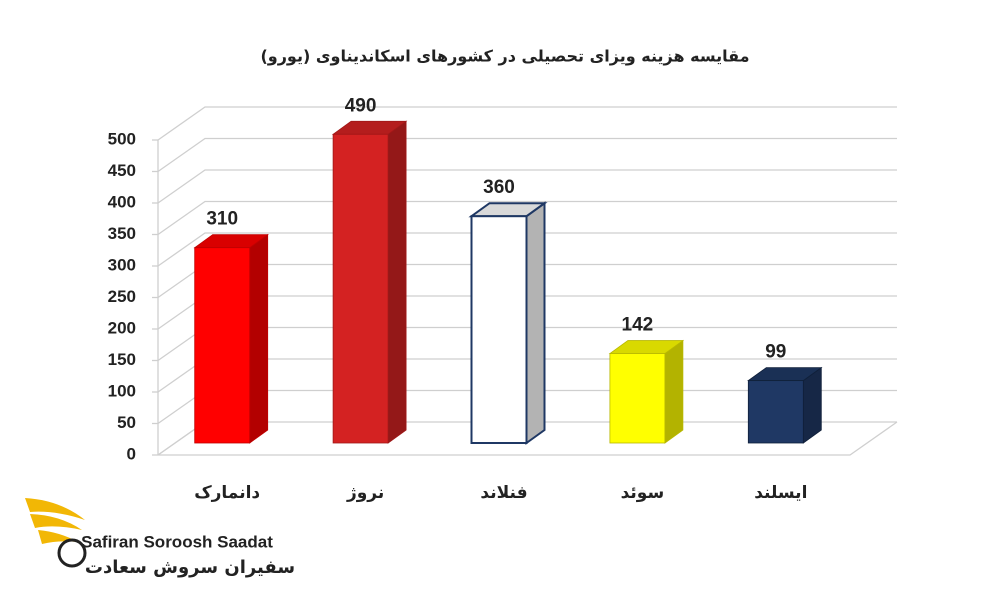 This screenshot has height=600, width=1000. I want to click on x-tick-label: فنلاند, so click(503, 493).